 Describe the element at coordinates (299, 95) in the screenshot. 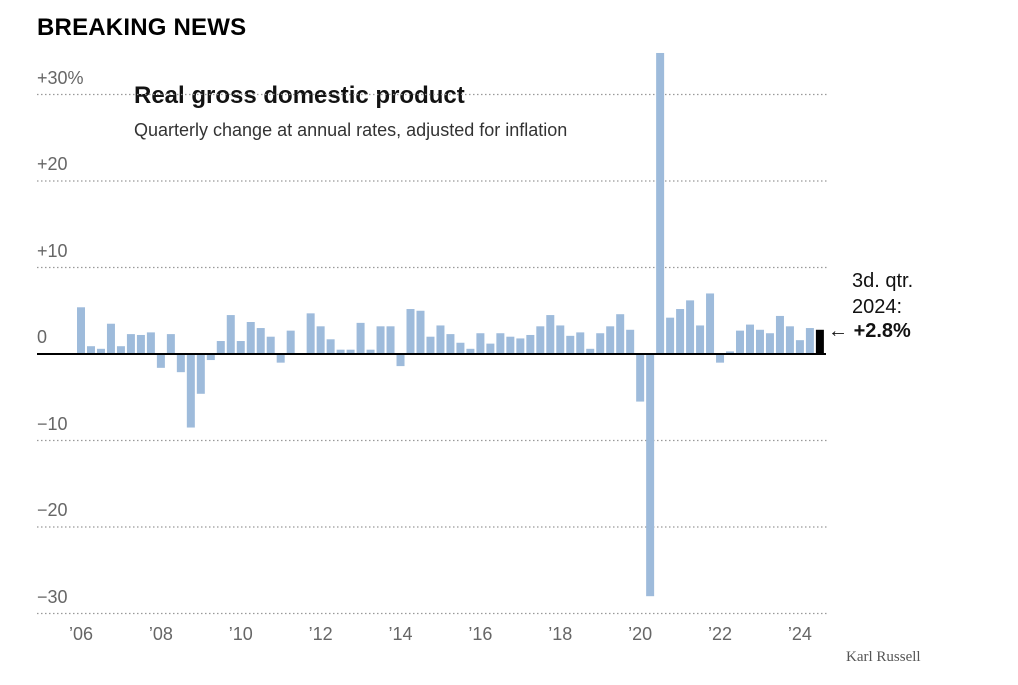

I see `chart-title: Real gross domestic product` at that location.